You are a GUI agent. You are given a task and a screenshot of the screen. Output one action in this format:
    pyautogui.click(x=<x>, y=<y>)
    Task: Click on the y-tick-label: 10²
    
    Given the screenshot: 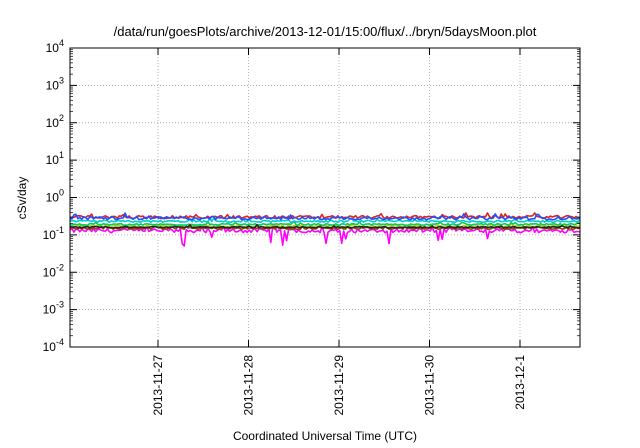 What is the action you would take?
    pyautogui.click(x=55, y=121)
    